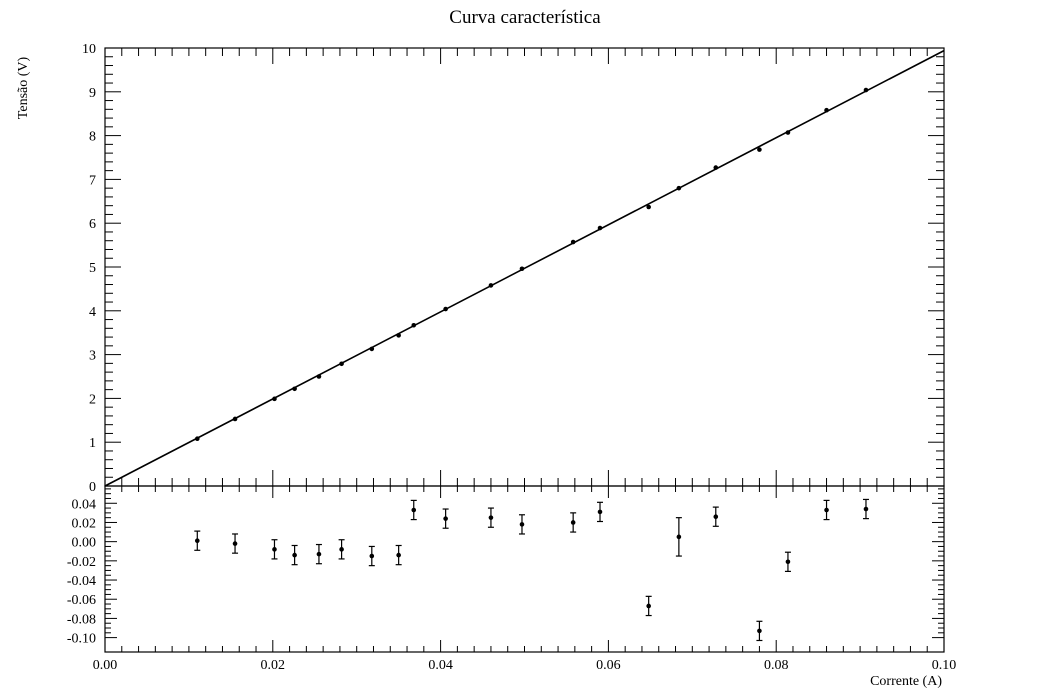 This screenshot has height=700, width=1050. Describe the element at coordinates (84, 504) in the screenshot. I see `y-tick-label-bottom: 0.04` at that location.